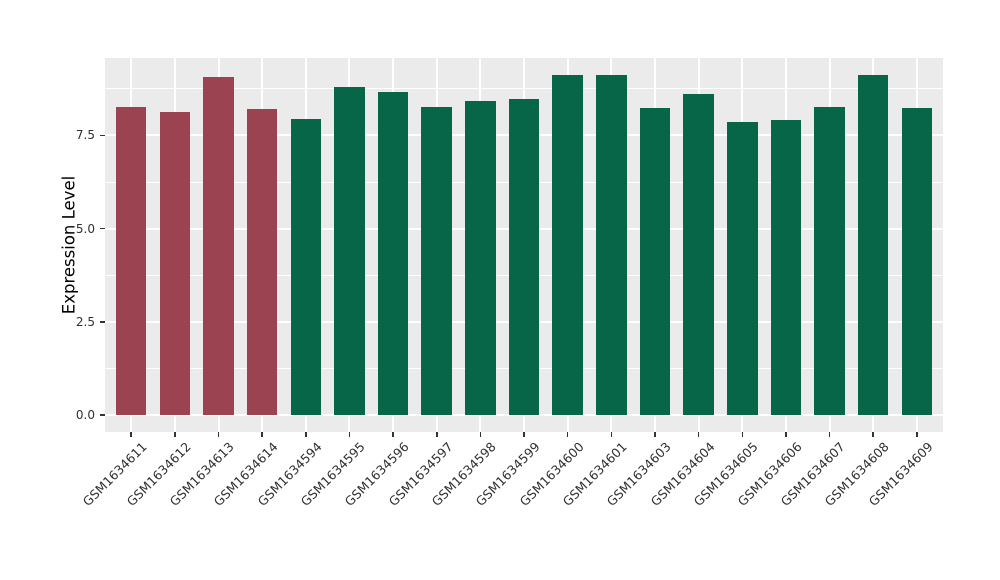 The height and width of the screenshot is (580, 1000). I want to click on y-tick-label: 2.5, so click(85, 321).